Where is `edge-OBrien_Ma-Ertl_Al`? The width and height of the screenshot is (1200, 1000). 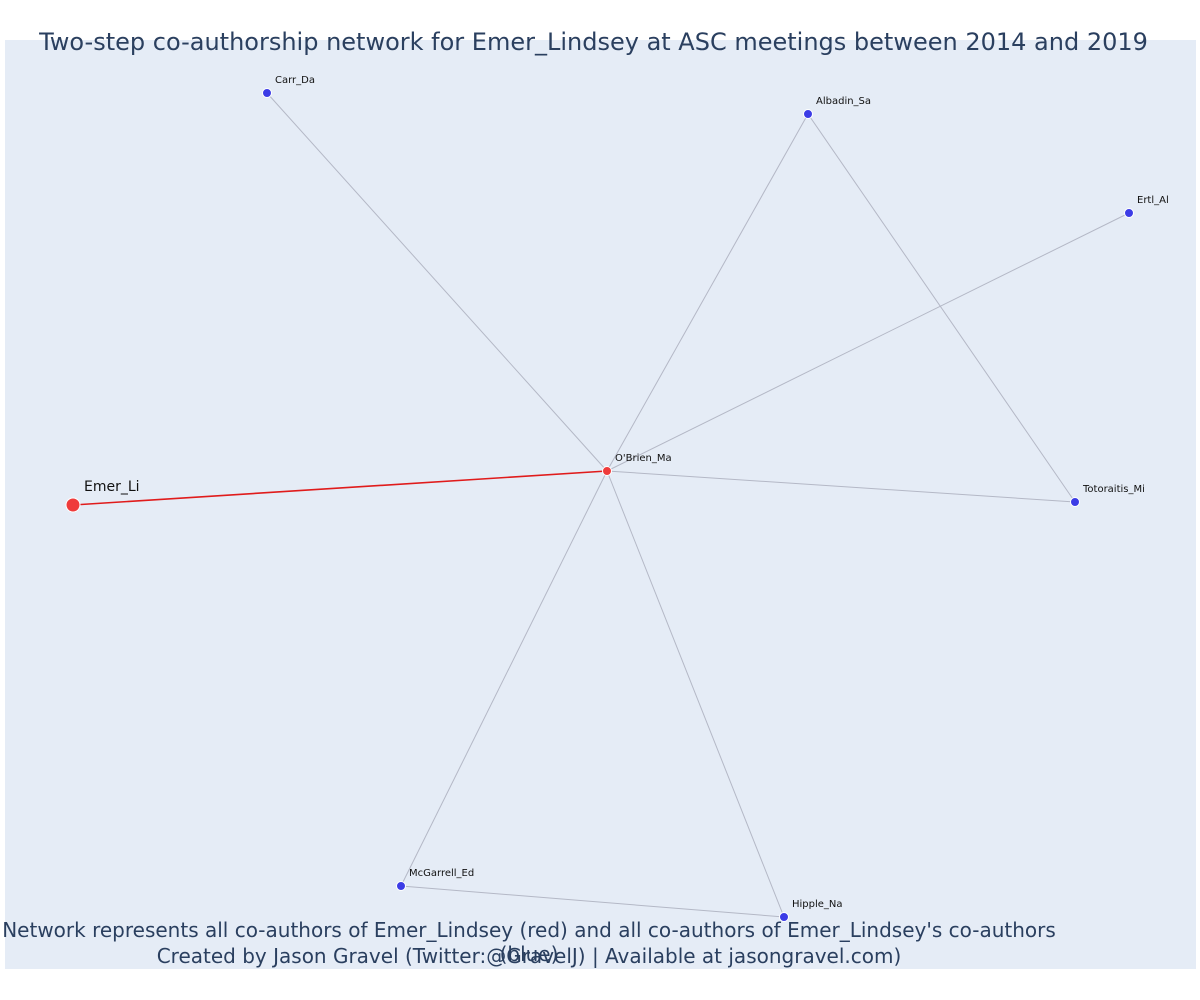 edge-OBrien_Ma-Ertl_Al is located at coordinates (868, 342).